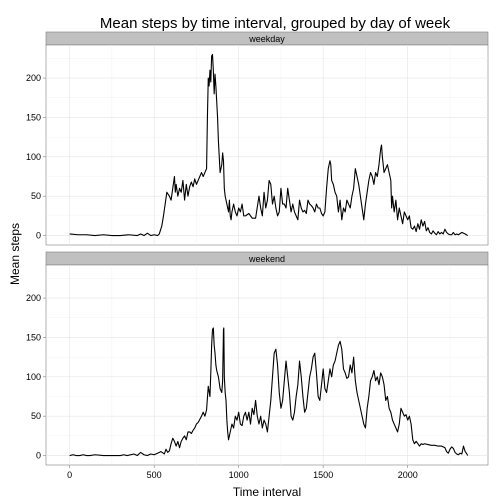 The width and height of the screenshot is (504, 504). Describe the element at coordinates (69, 475) in the screenshot. I see `x-tick-label: 0` at that location.